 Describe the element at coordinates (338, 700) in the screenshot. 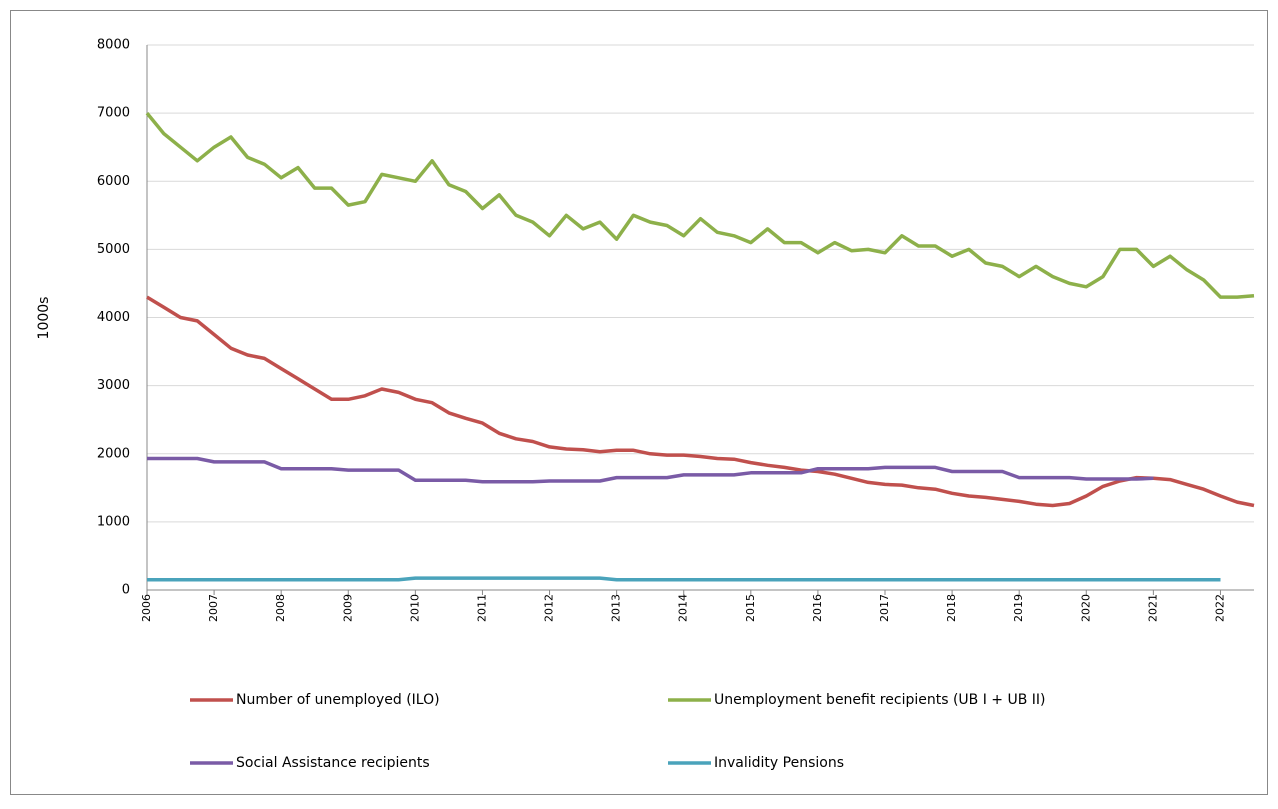

I see `legend-label: Number of unemployed (ILO)` at that location.